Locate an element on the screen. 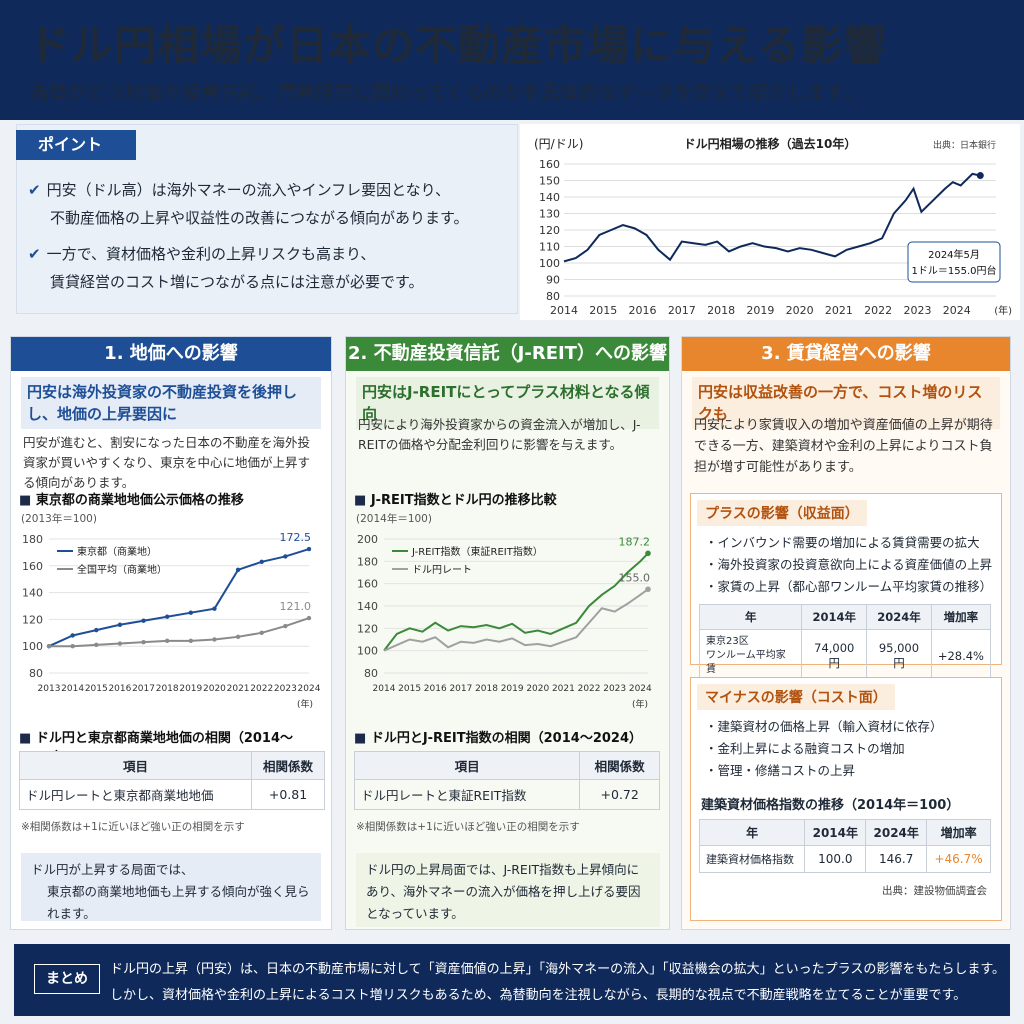  page-title: ドル円相場が日本の不動産市場に与える影響 is located at coordinates (457, 45).